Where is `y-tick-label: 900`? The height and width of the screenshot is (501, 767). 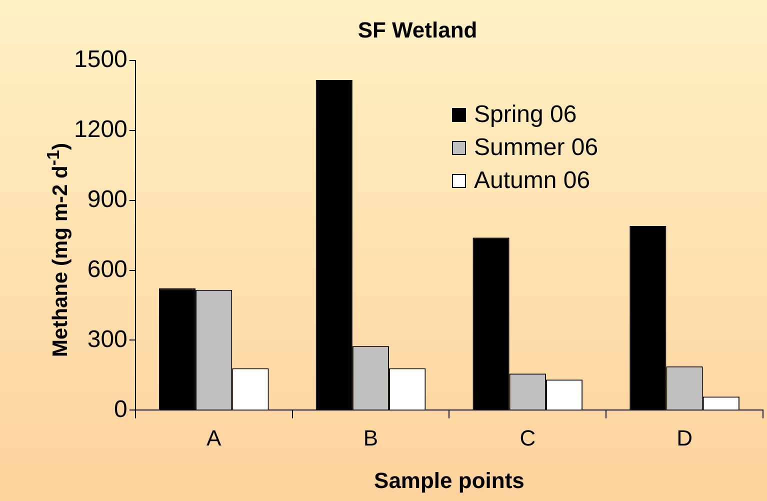
y-tick-label: 900 is located at coordinates (107, 199).